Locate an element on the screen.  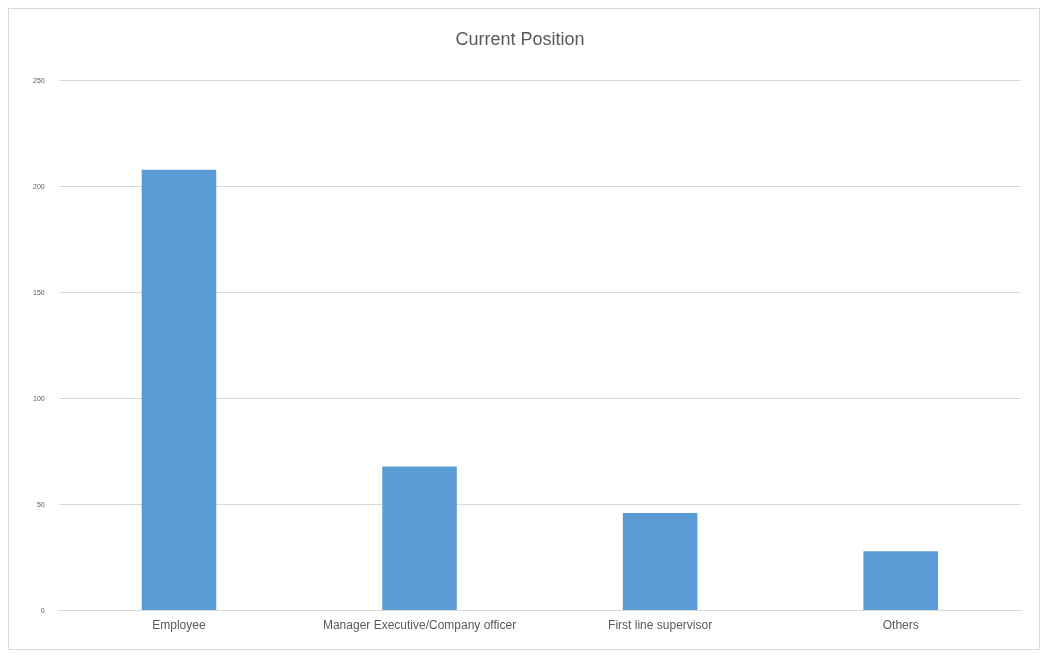
x-tick-label: Manager Executive/Company officer is located at coordinates (419, 625).